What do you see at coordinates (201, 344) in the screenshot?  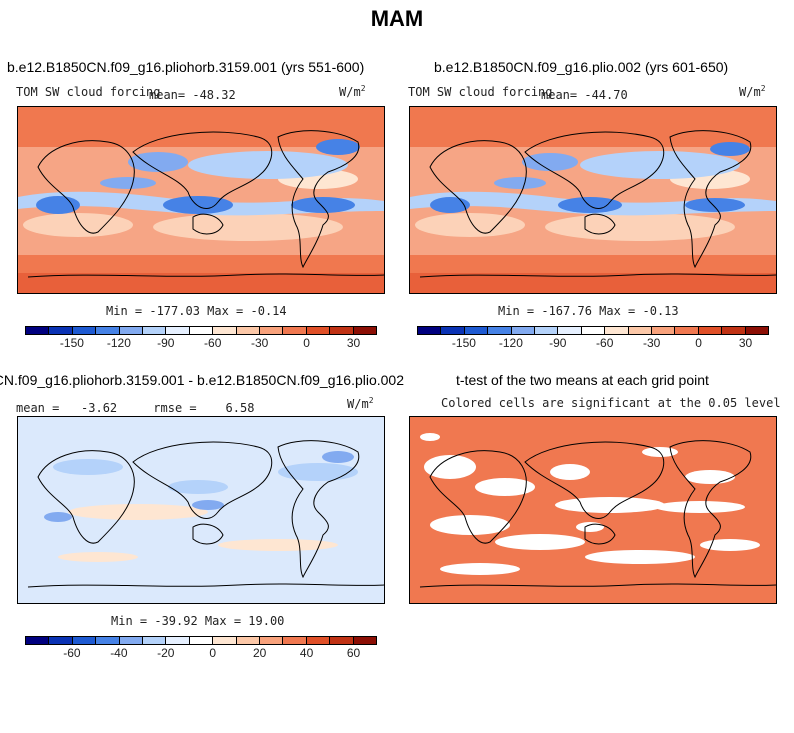 I see `colorbar-absolute-left-ticks: -150 -120 -90 -60 -30 0 30` at bounding box center [201, 344].